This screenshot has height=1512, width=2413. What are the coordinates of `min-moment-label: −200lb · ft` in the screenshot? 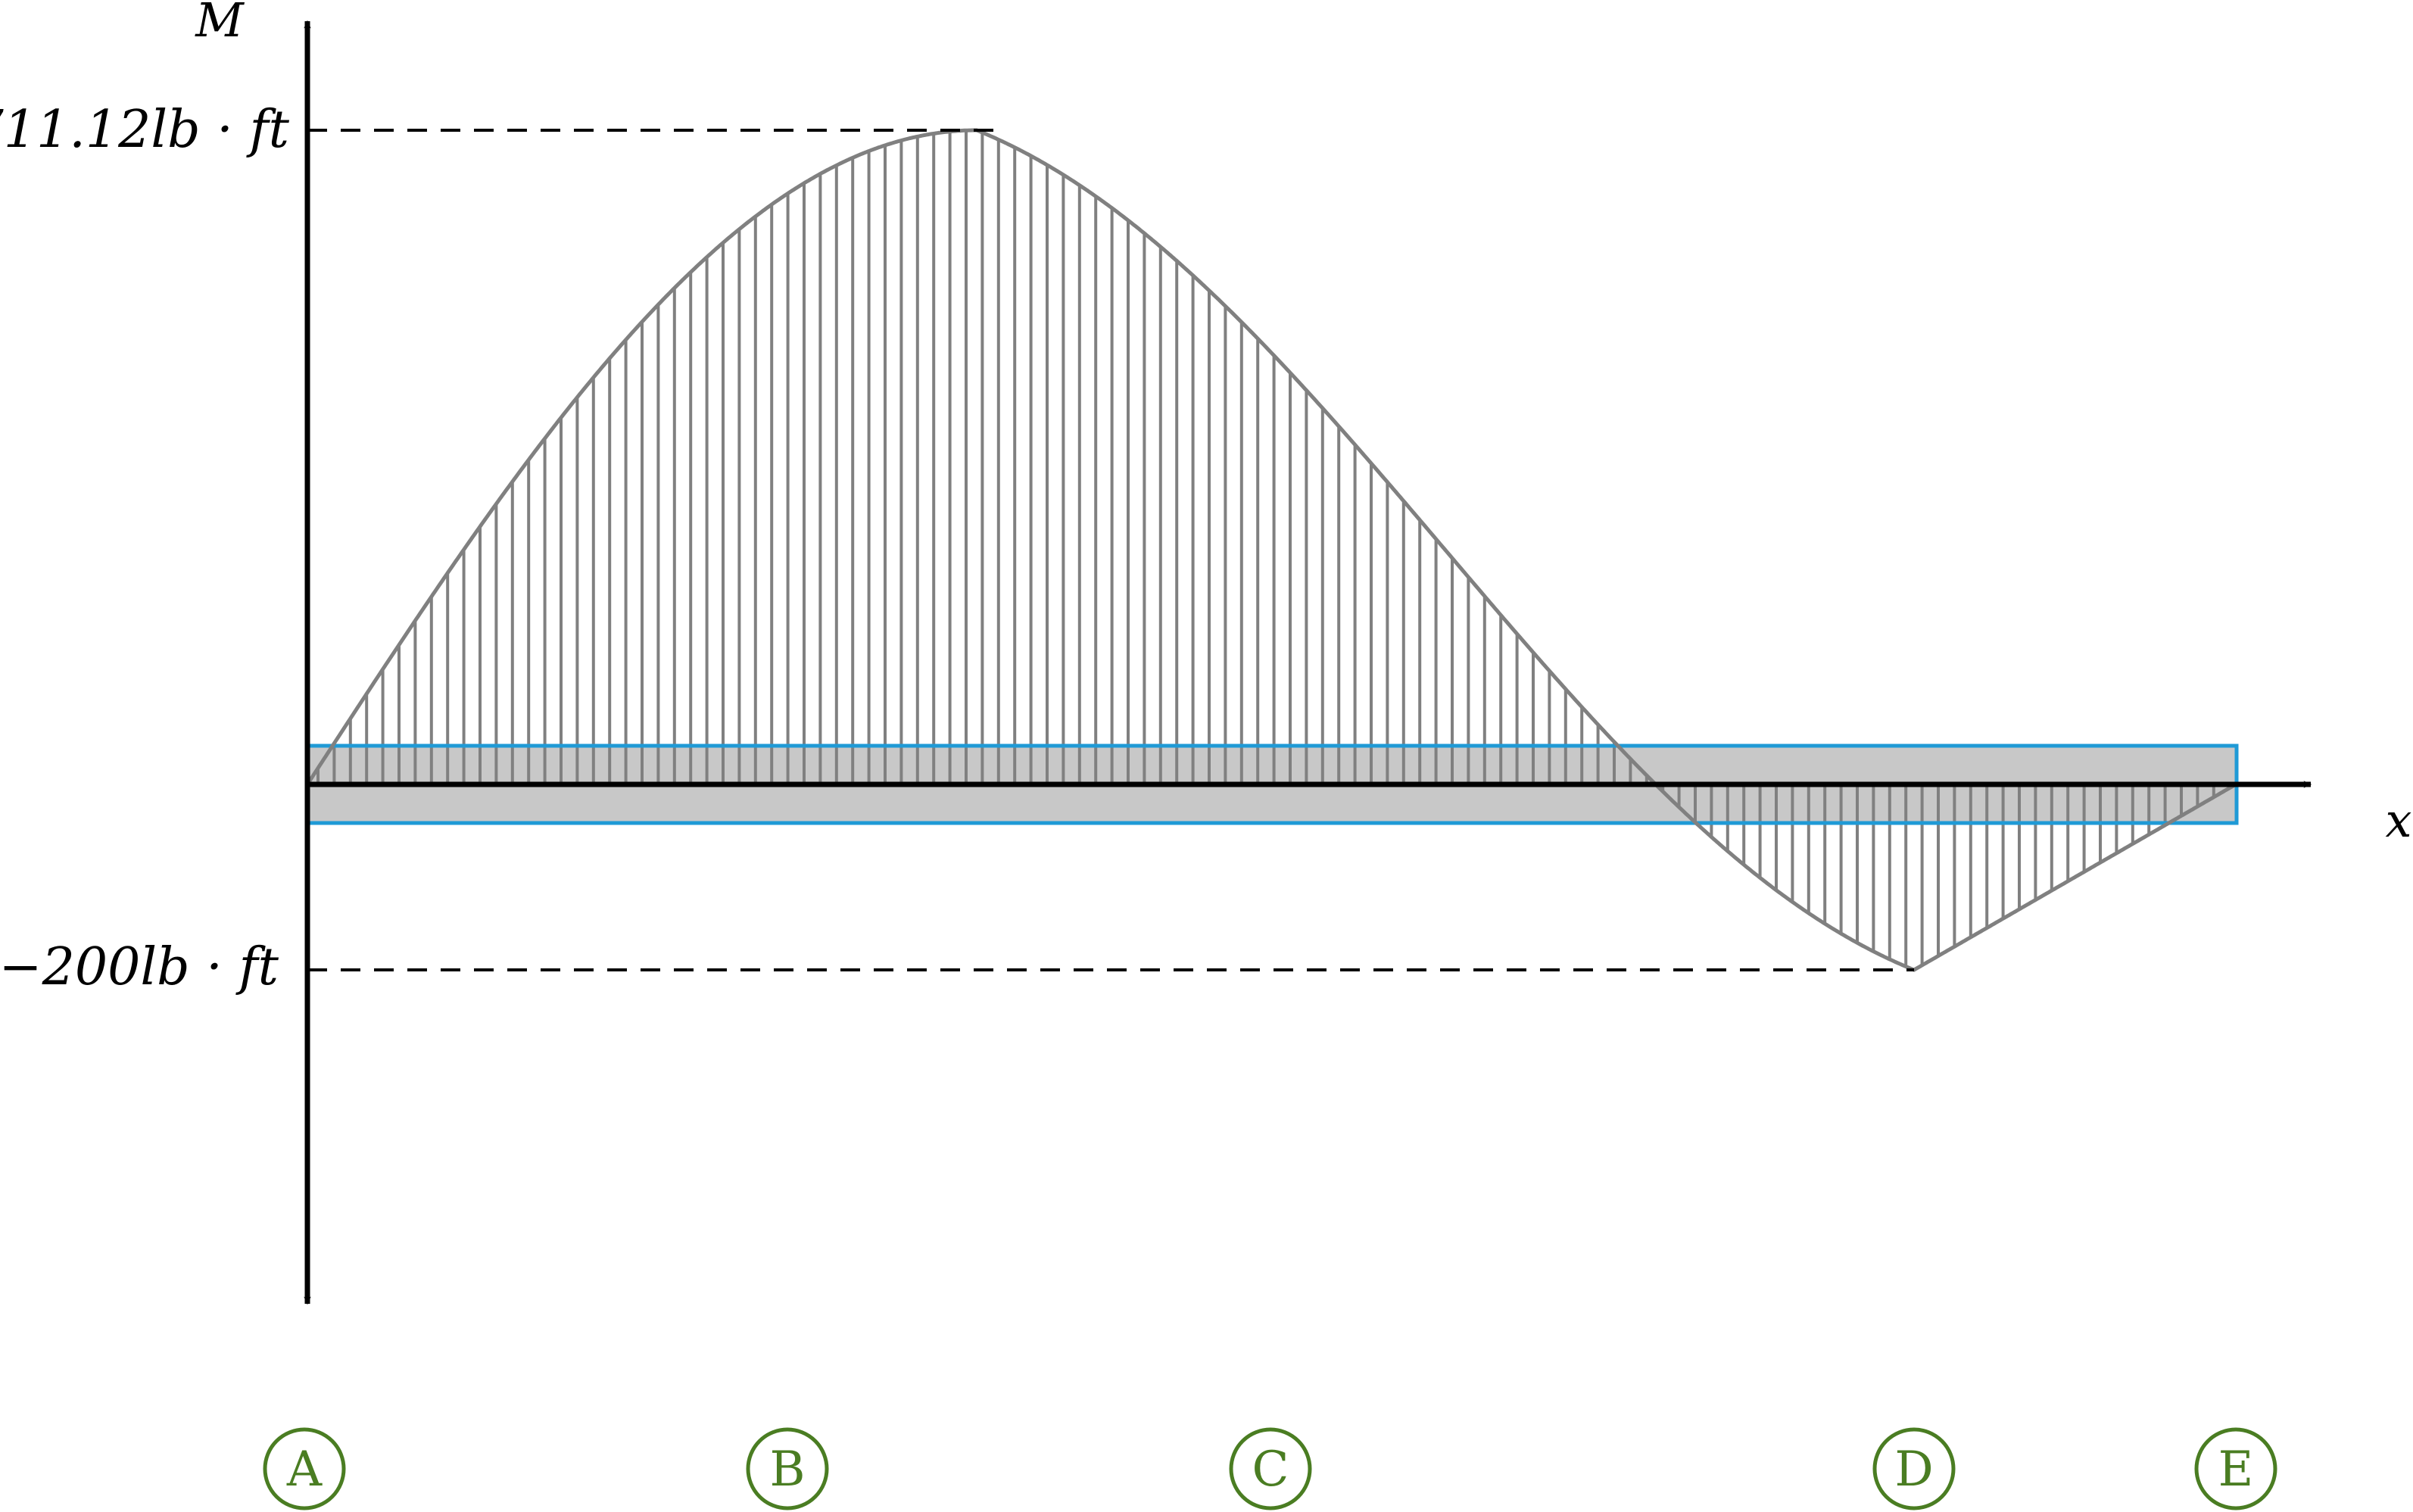 It's located at (139, 967).